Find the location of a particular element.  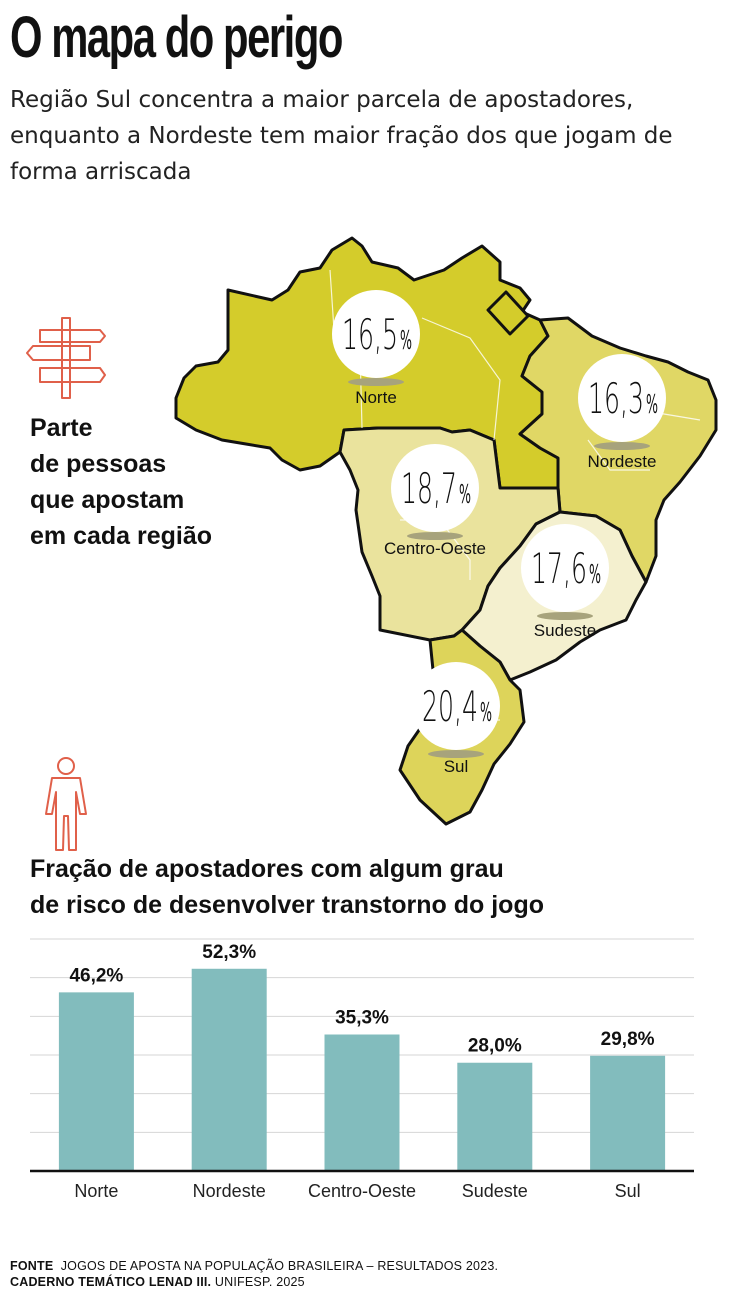

bar-value-label: 28,0% is located at coordinates (495, 1046).